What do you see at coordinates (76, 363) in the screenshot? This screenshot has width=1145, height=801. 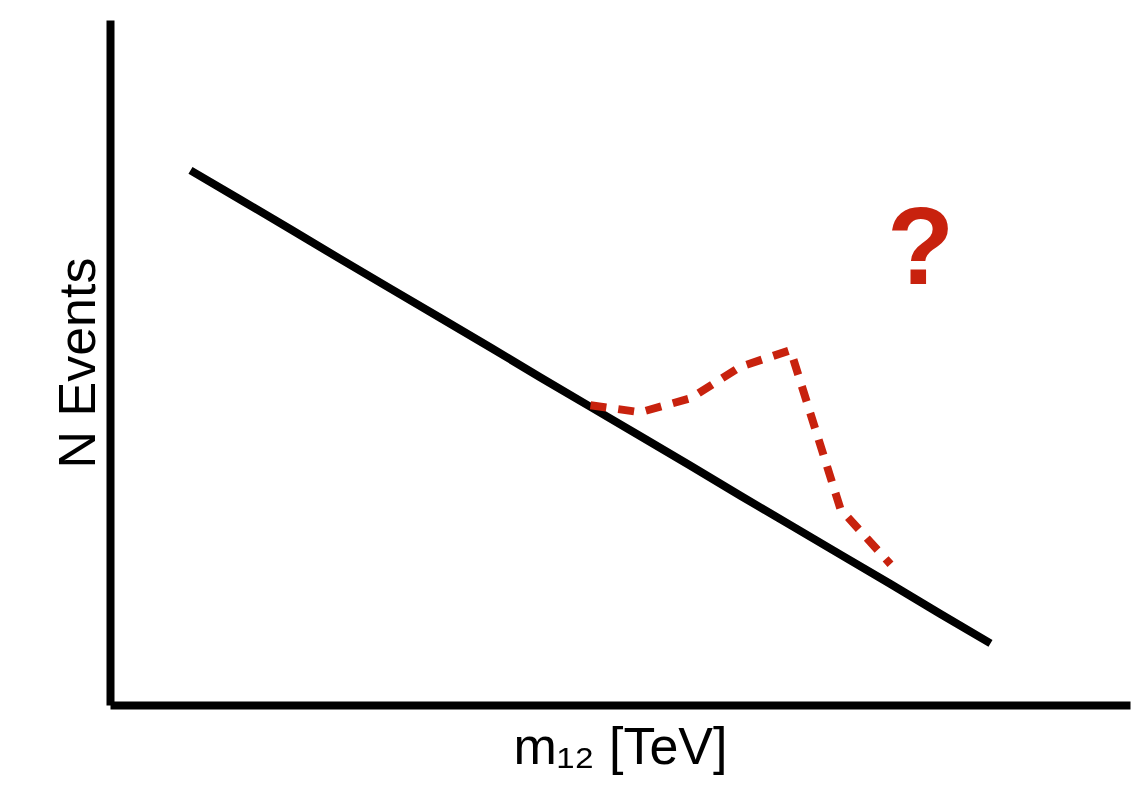 I see `y-axis-title: N Events` at bounding box center [76, 363].